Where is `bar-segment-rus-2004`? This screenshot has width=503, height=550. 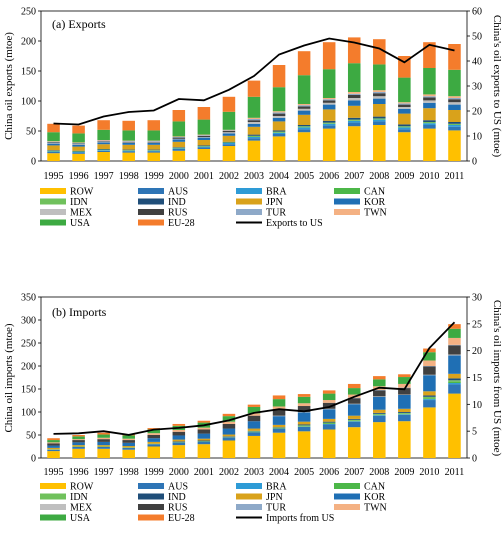 bar-segment-rus-2004 is located at coordinates (279, 412).